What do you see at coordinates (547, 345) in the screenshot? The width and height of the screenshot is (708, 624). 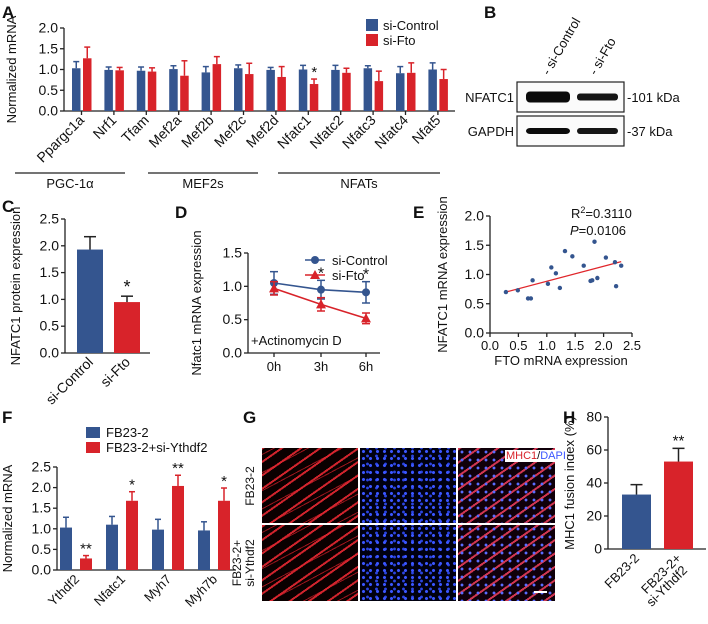 I see `x-tick-label: 1.0` at bounding box center [547, 345].